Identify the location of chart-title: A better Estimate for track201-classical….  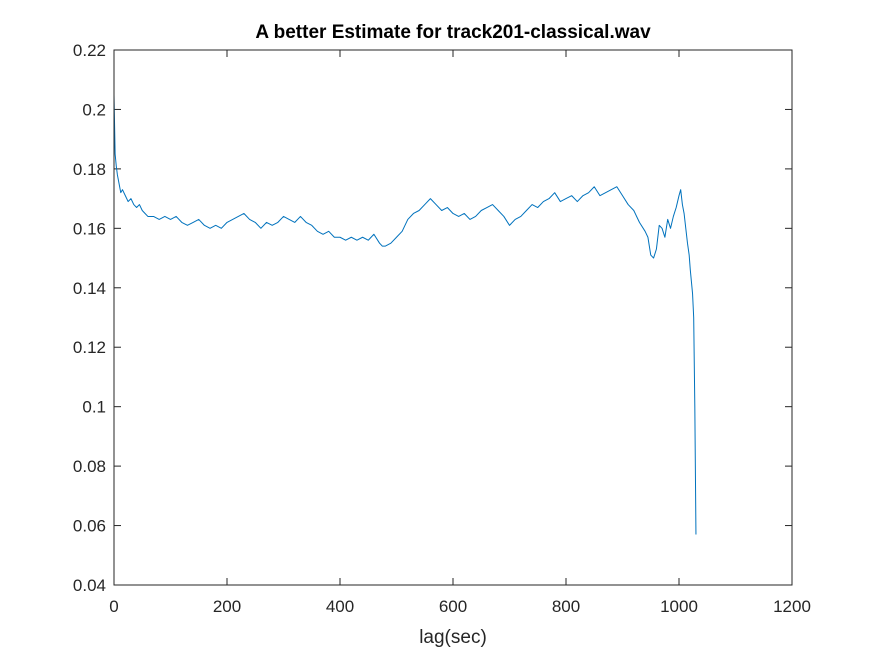
(453, 32).